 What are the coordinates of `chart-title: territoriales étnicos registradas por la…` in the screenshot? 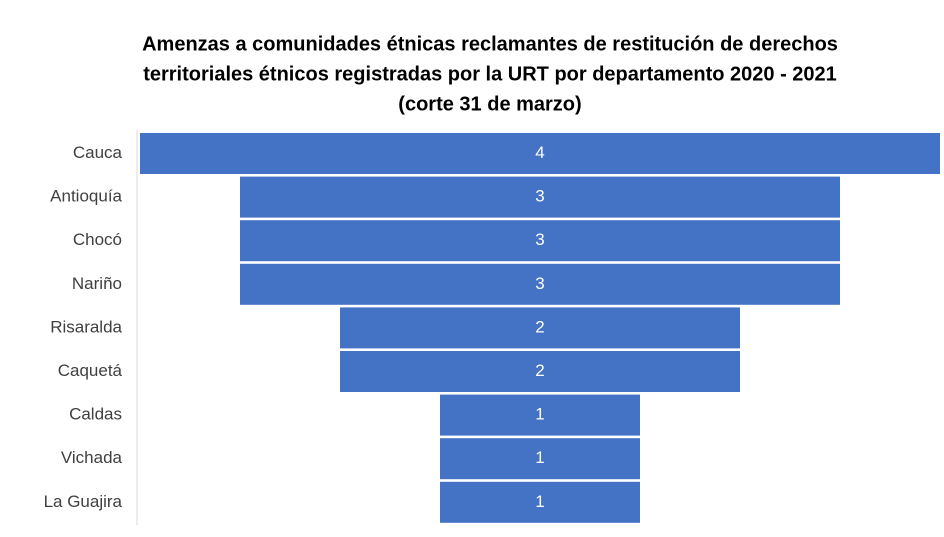 It's located at (490, 74).